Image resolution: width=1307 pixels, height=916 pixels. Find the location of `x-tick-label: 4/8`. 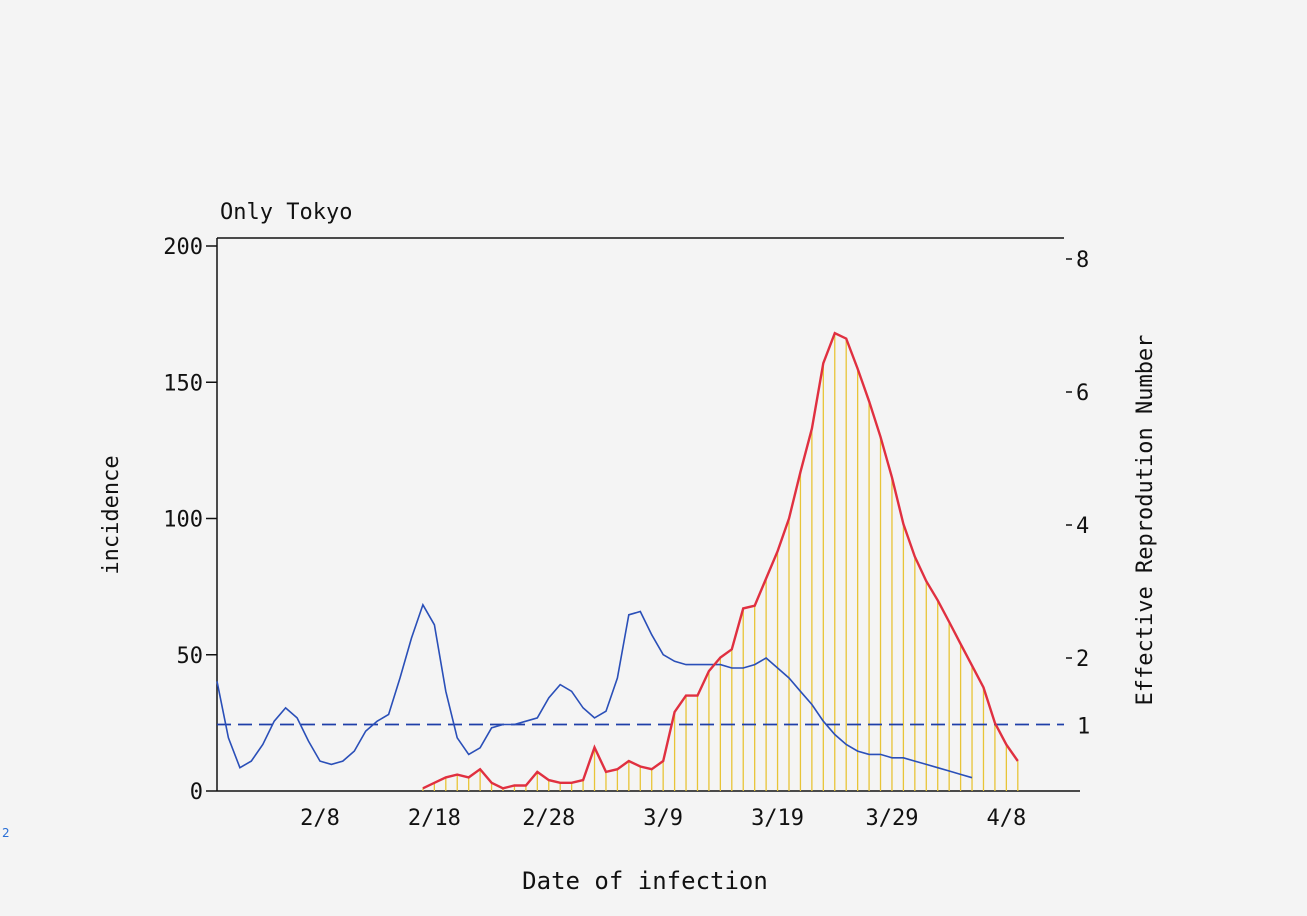

x-tick-label: 4/8 is located at coordinates (1006, 818).